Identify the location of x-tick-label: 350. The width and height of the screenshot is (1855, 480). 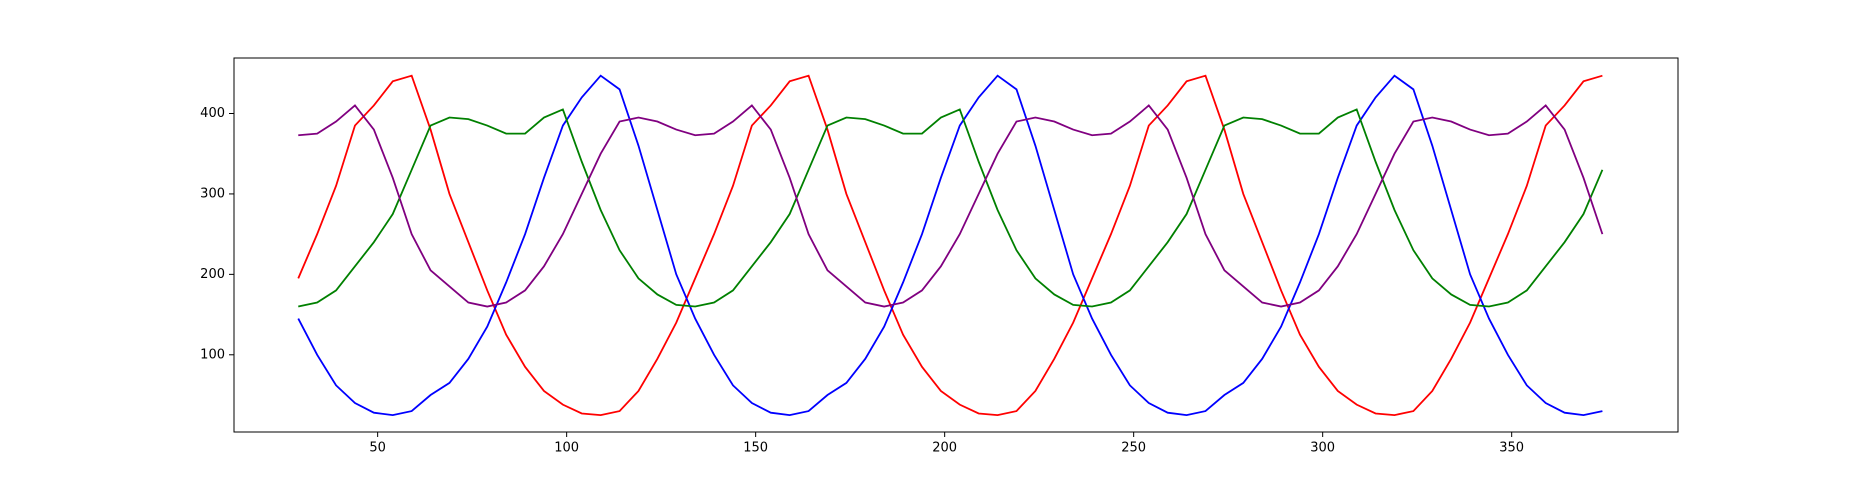
(1511, 448).